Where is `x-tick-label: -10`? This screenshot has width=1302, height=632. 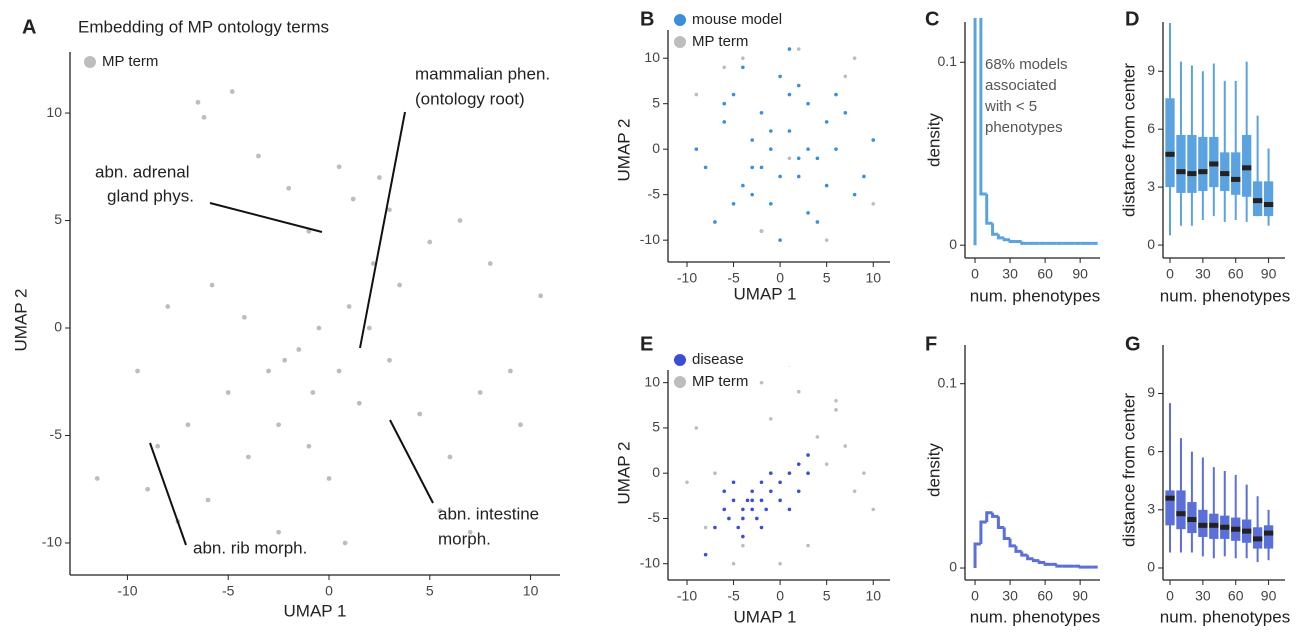
x-tick-label: -10 is located at coordinates (687, 278).